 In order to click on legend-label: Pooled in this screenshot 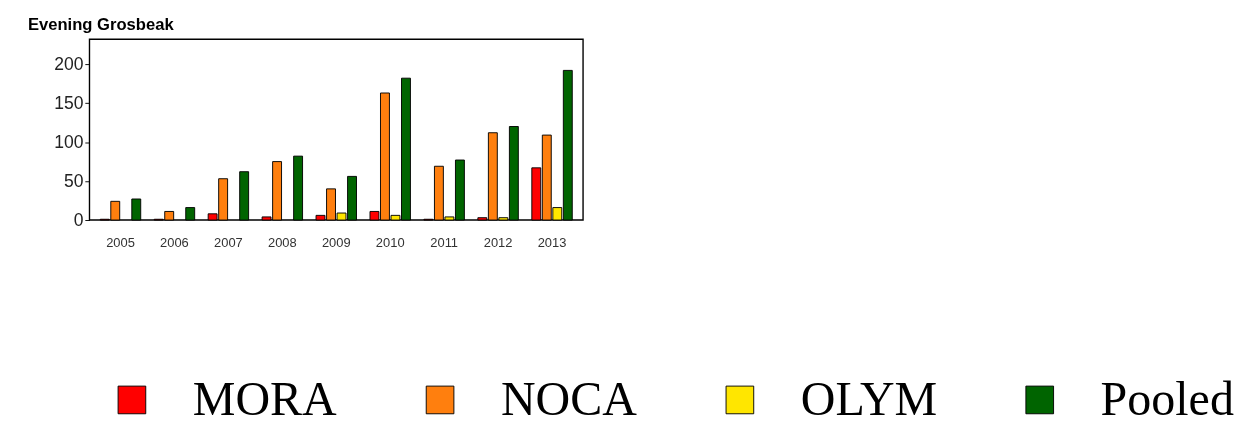, I will do `click(1167, 398)`.